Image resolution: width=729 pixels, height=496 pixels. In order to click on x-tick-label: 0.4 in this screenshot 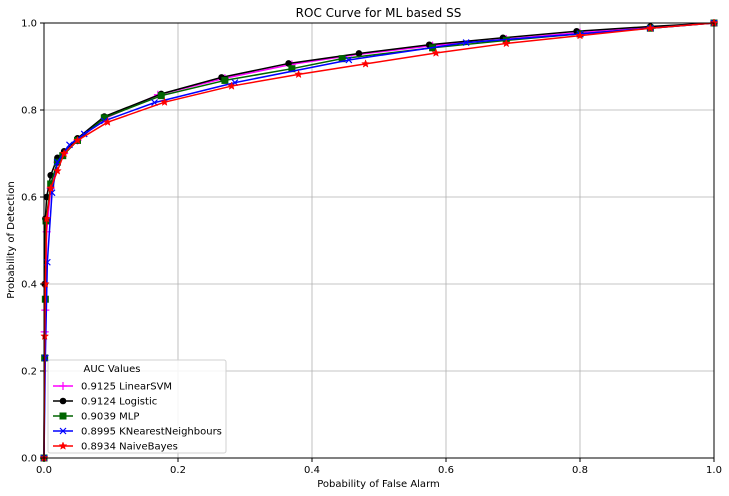, I will do `click(312, 470)`.